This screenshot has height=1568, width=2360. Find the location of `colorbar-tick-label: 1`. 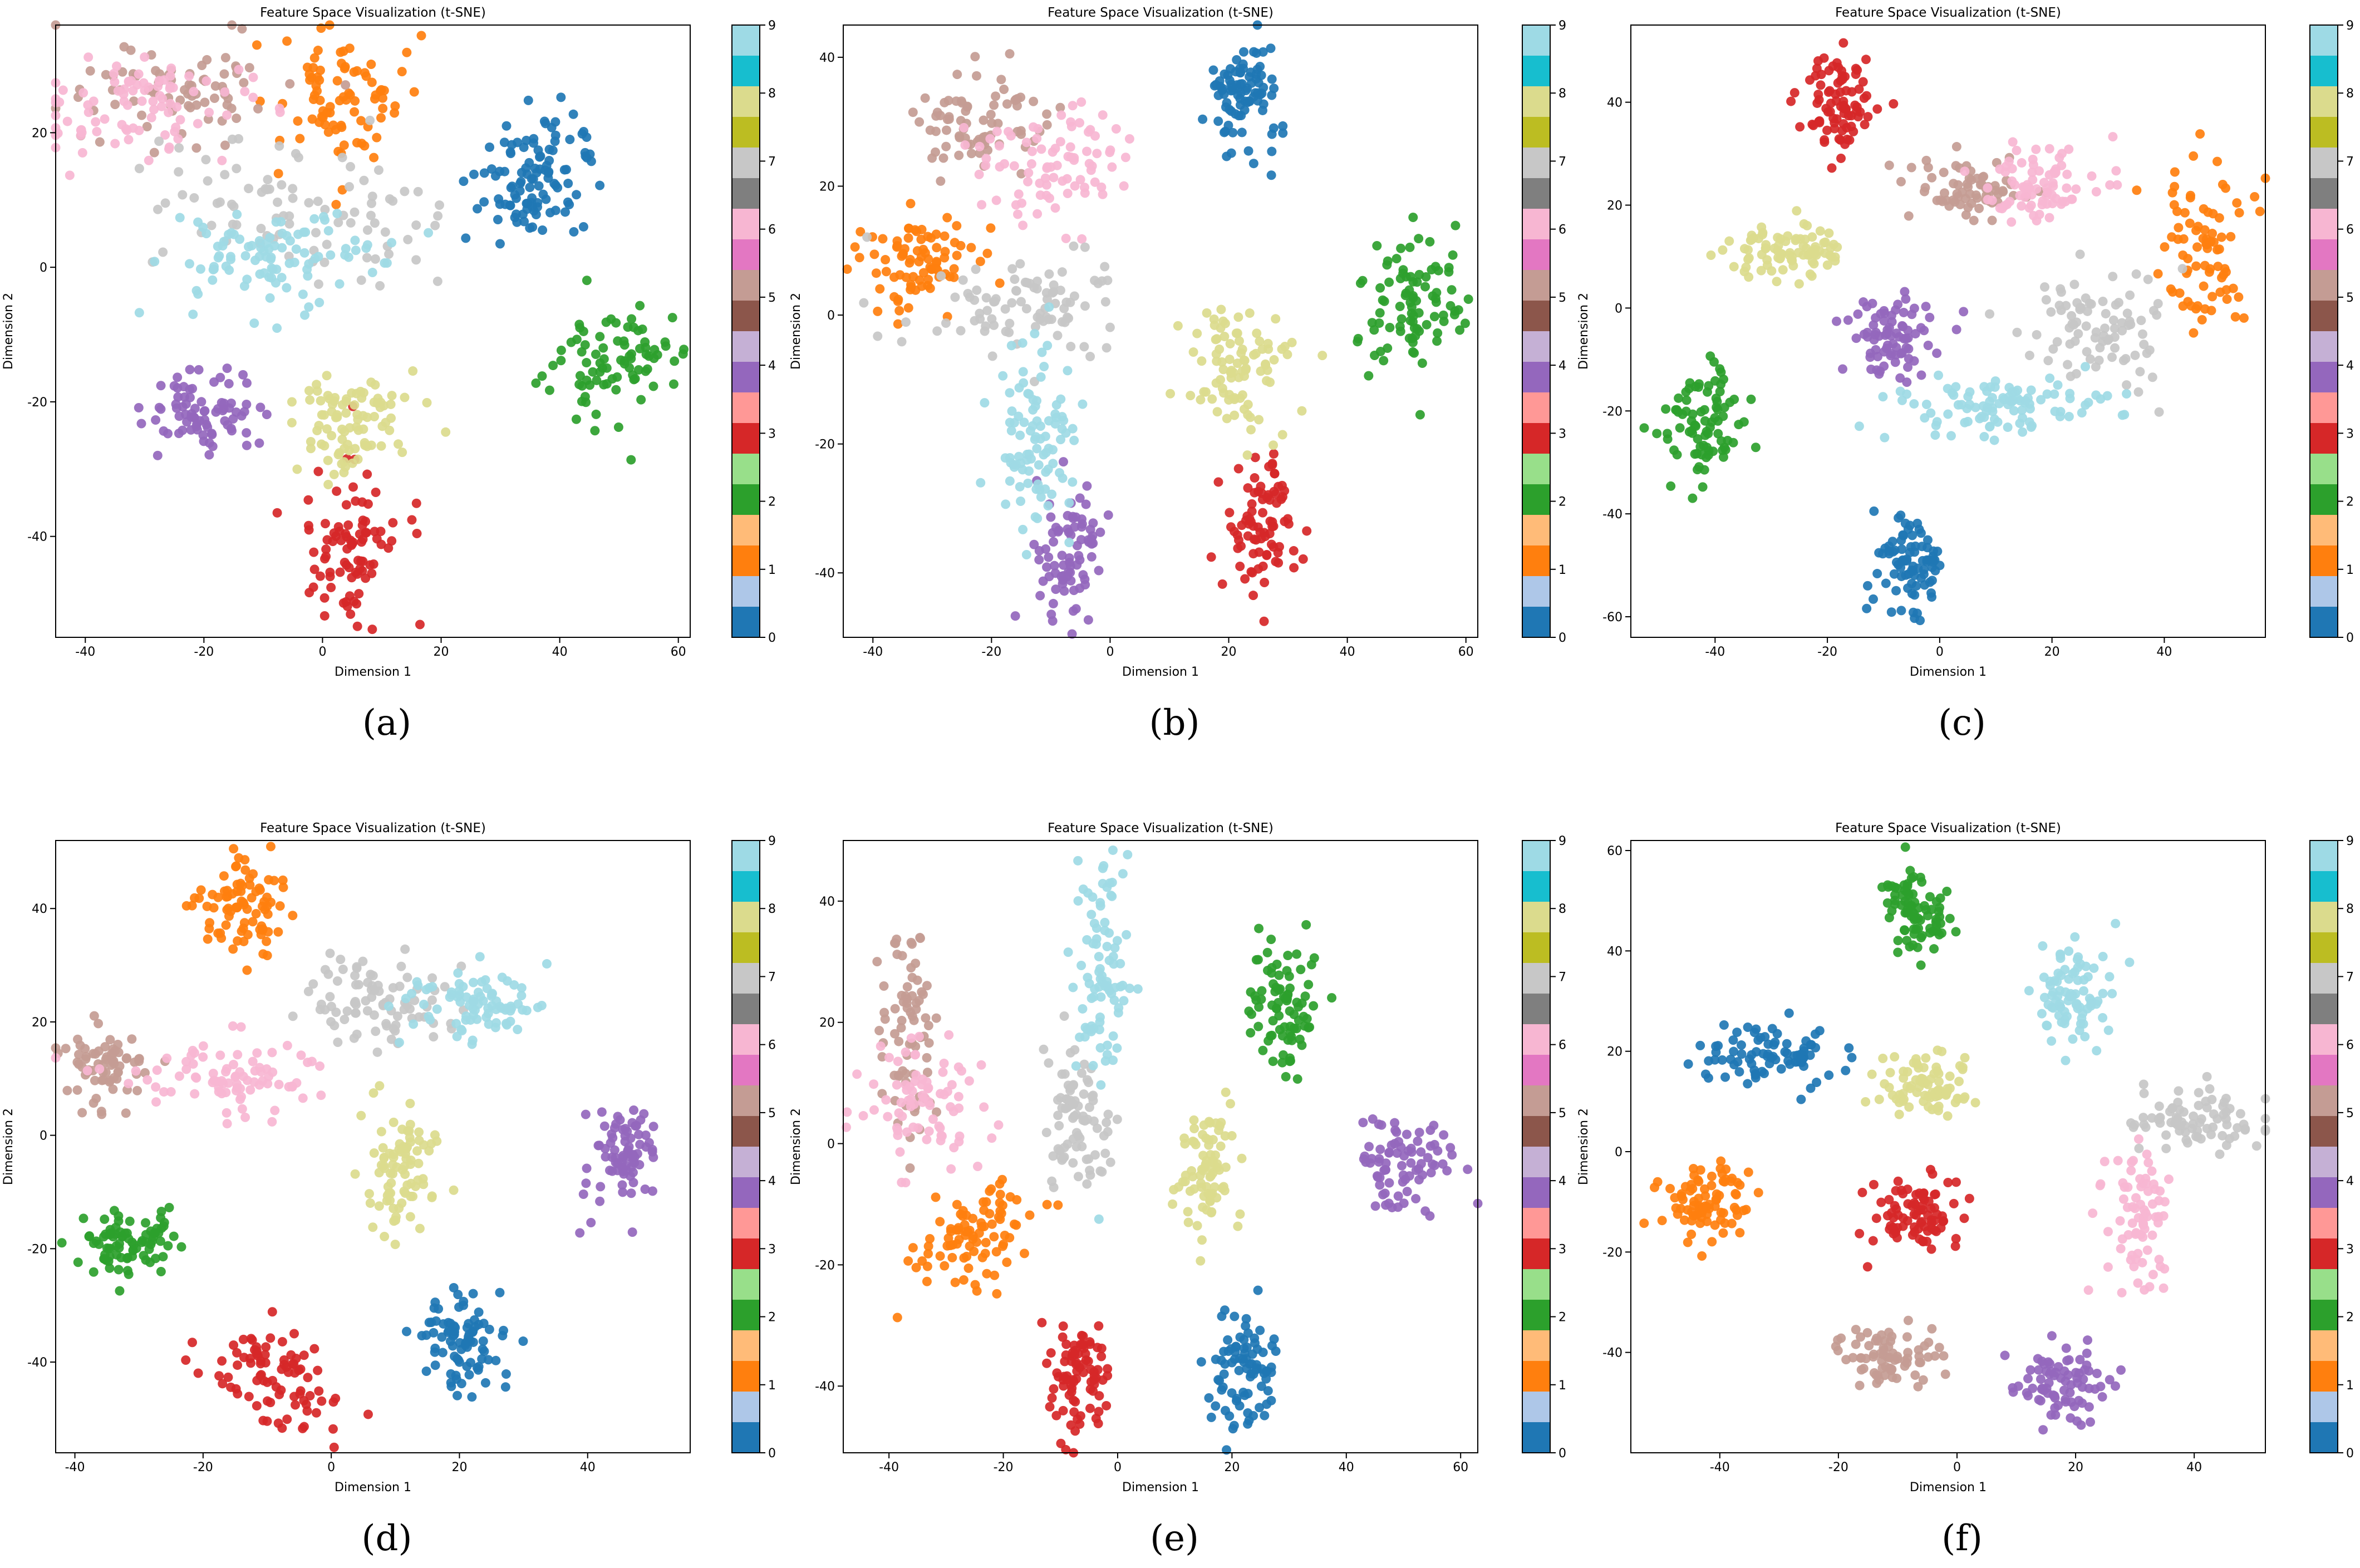

colorbar-tick-label: 1 is located at coordinates (772, 1386).